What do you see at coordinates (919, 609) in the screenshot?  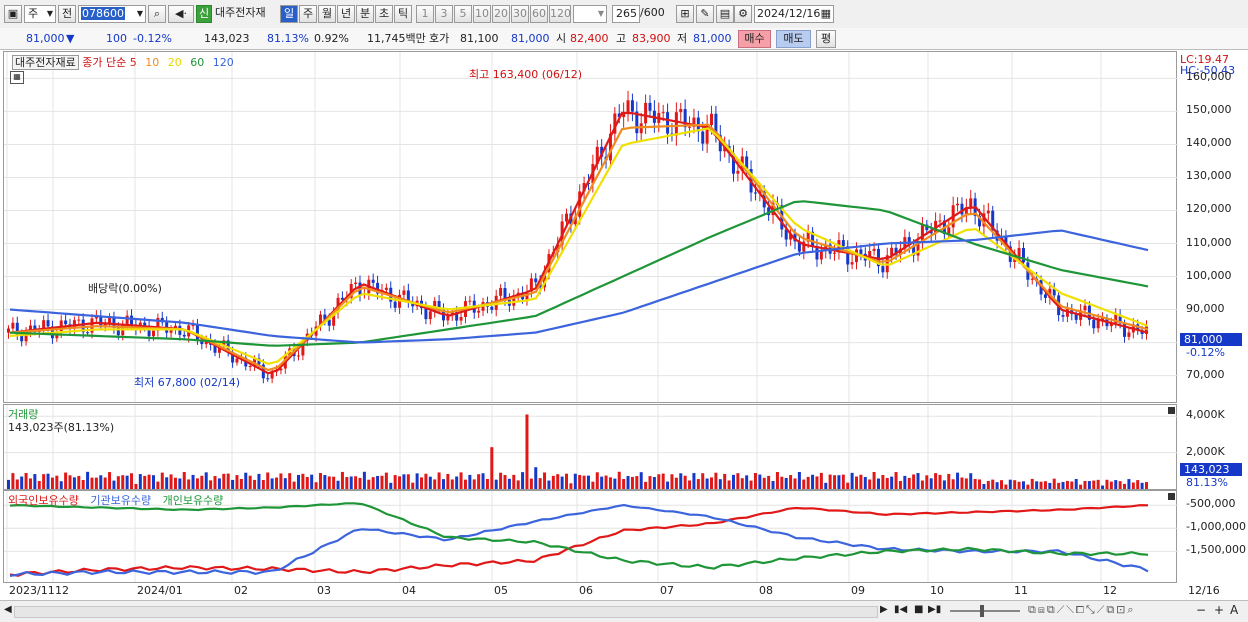 I see `nav-stop-icon: ■` at bounding box center [919, 609].